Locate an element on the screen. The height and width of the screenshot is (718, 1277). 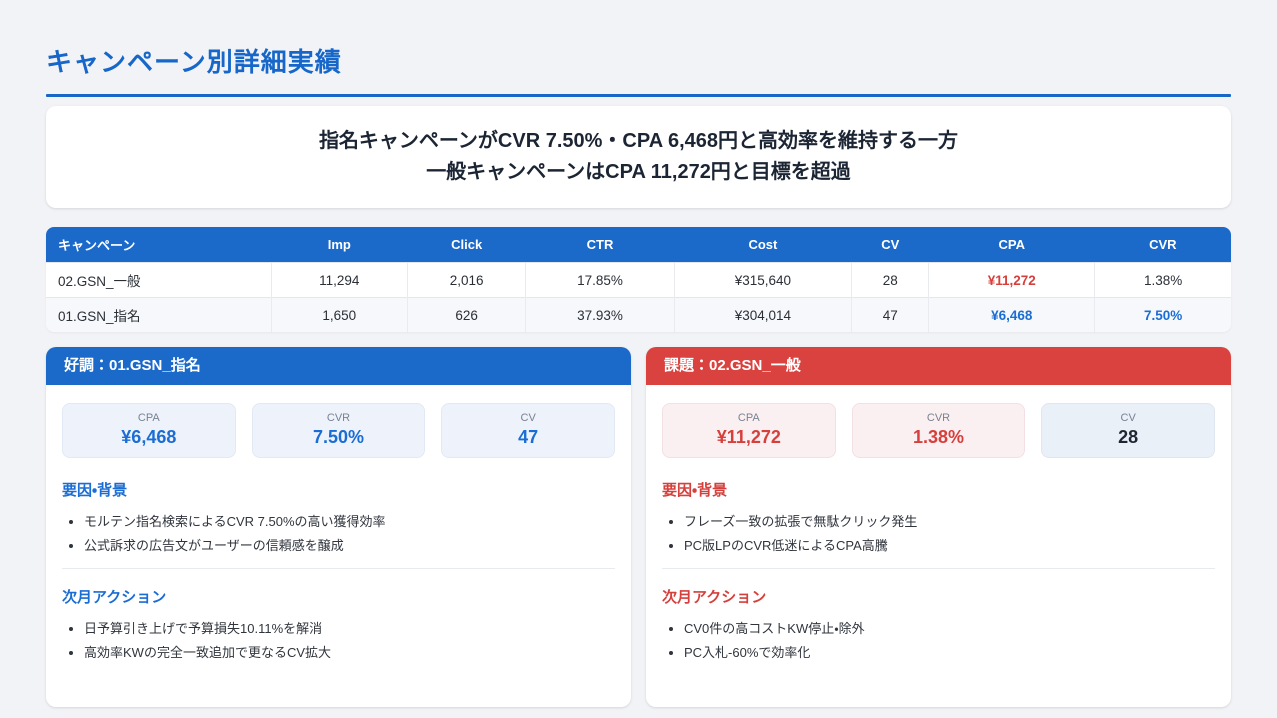
cell-campaign: 02.GSN_一般 is located at coordinates (159, 280).